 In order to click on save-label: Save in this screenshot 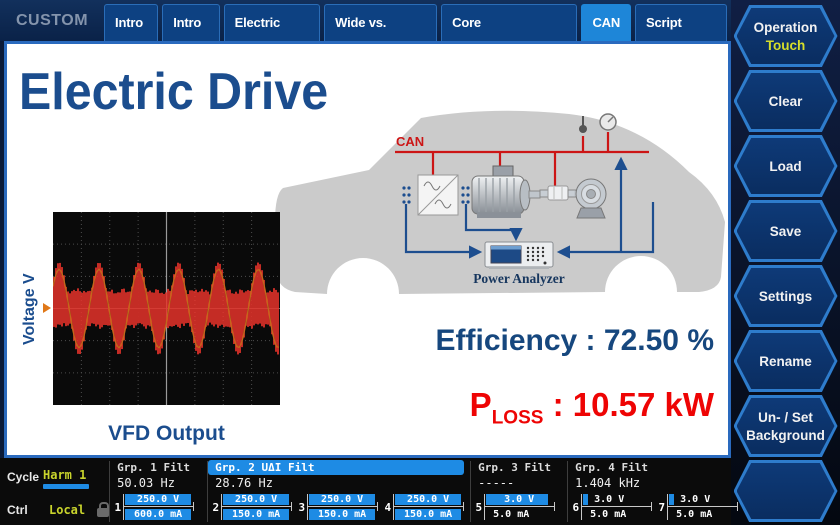, I will do `click(785, 231)`.